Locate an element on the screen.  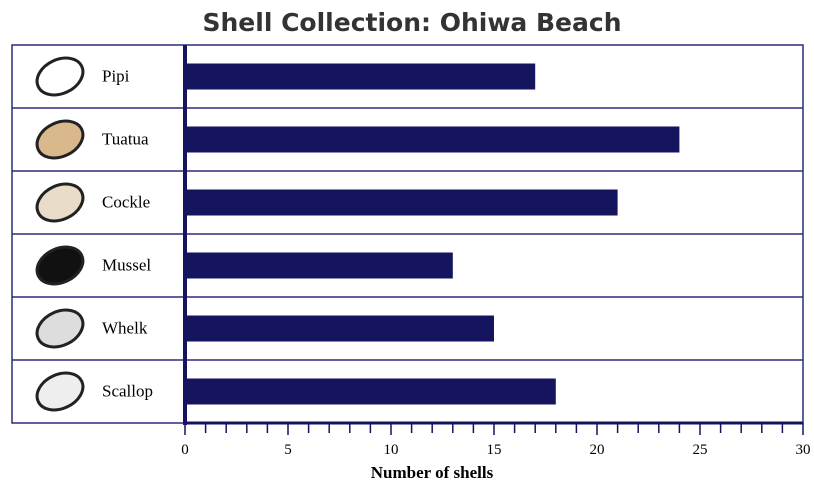
x-tick-label: 5 is located at coordinates (288, 450).